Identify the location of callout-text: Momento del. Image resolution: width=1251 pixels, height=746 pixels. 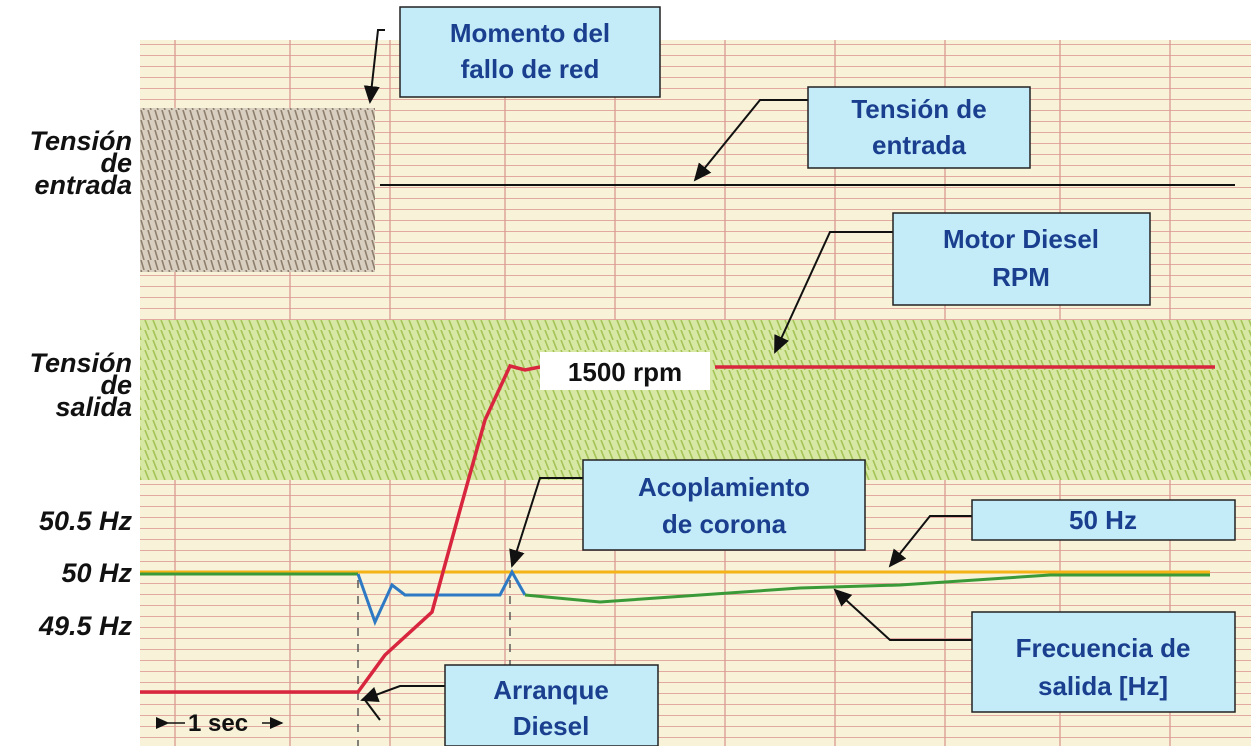
(530, 33).